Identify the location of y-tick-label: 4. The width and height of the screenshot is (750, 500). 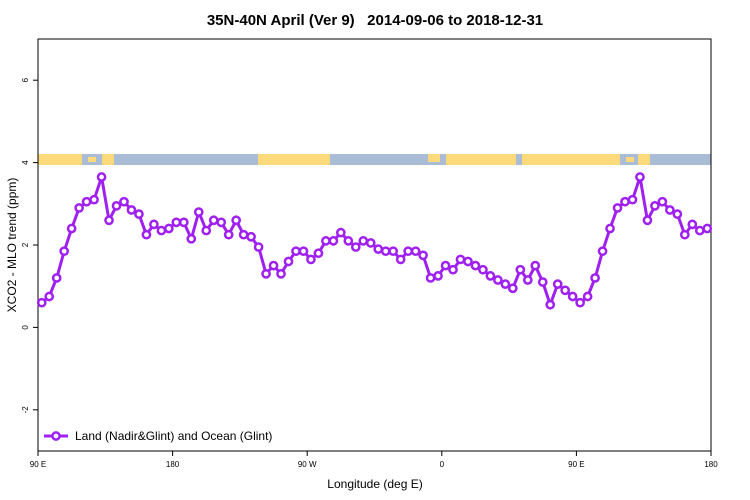
(25, 162).